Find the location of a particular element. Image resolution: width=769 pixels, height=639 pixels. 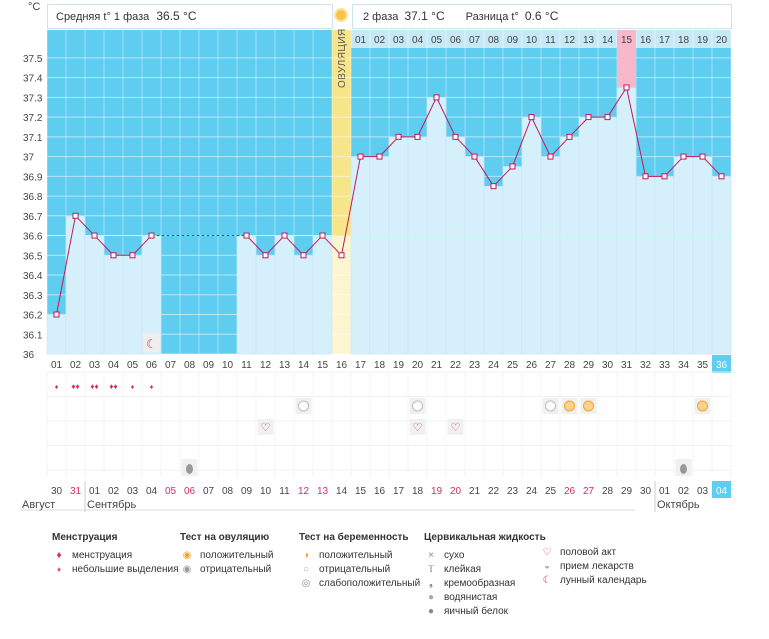

month-label: Сентябрь is located at coordinates (112, 505).